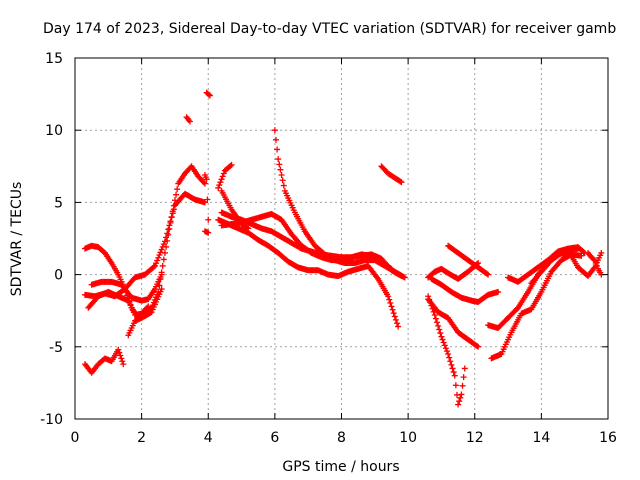 The height and width of the screenshot is (480, 640). I want to click on y-tick-label: -10, so click(51, 420).